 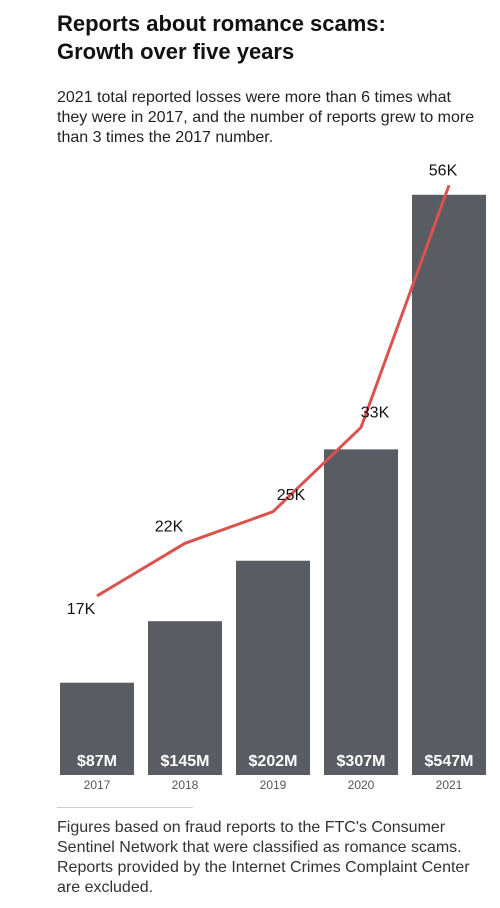 What do you see at coordinates (291, 495) in the screenshot?
I see `line-value-label: 25K` at bounding box center [291, 495].